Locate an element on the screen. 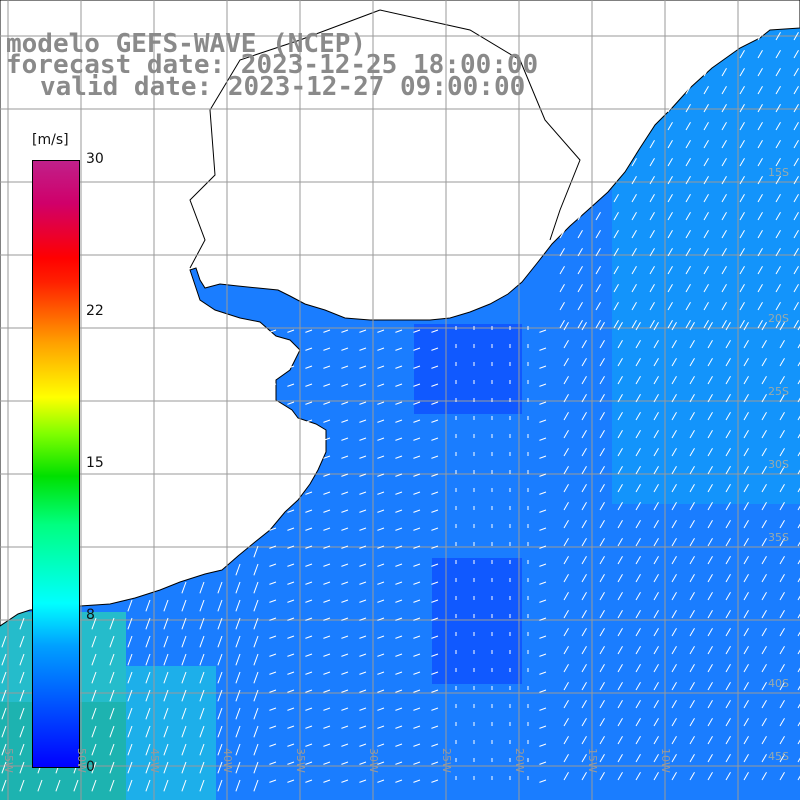 The width and height of the screenshot is (800, 800). longitude-label: 45W is located at coordinates (154, 760).